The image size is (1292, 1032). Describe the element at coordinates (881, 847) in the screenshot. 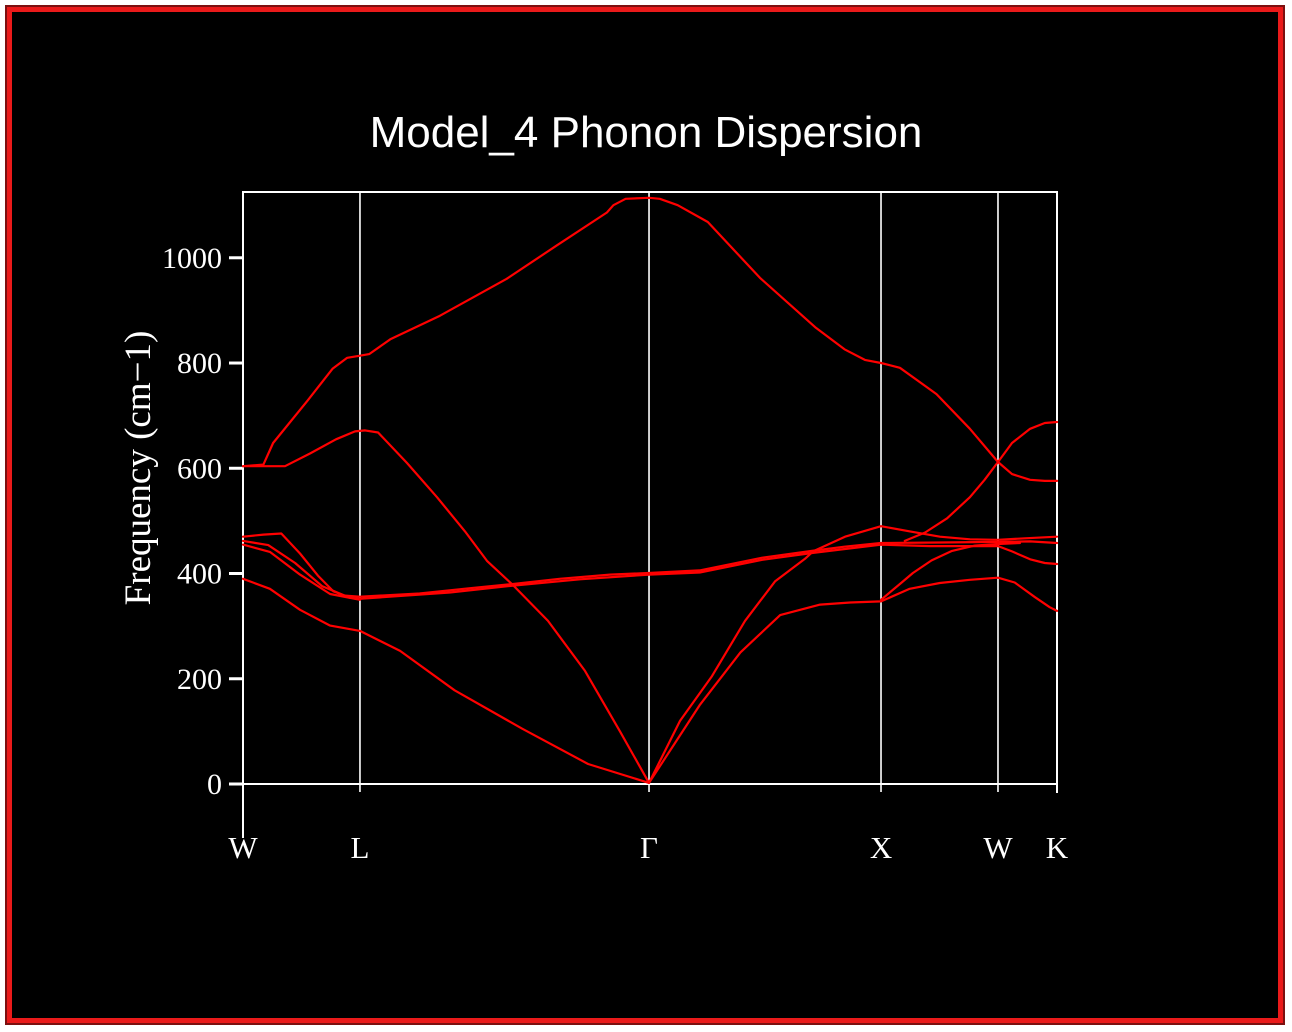

I see `kpoint-label-X: X` at that location.